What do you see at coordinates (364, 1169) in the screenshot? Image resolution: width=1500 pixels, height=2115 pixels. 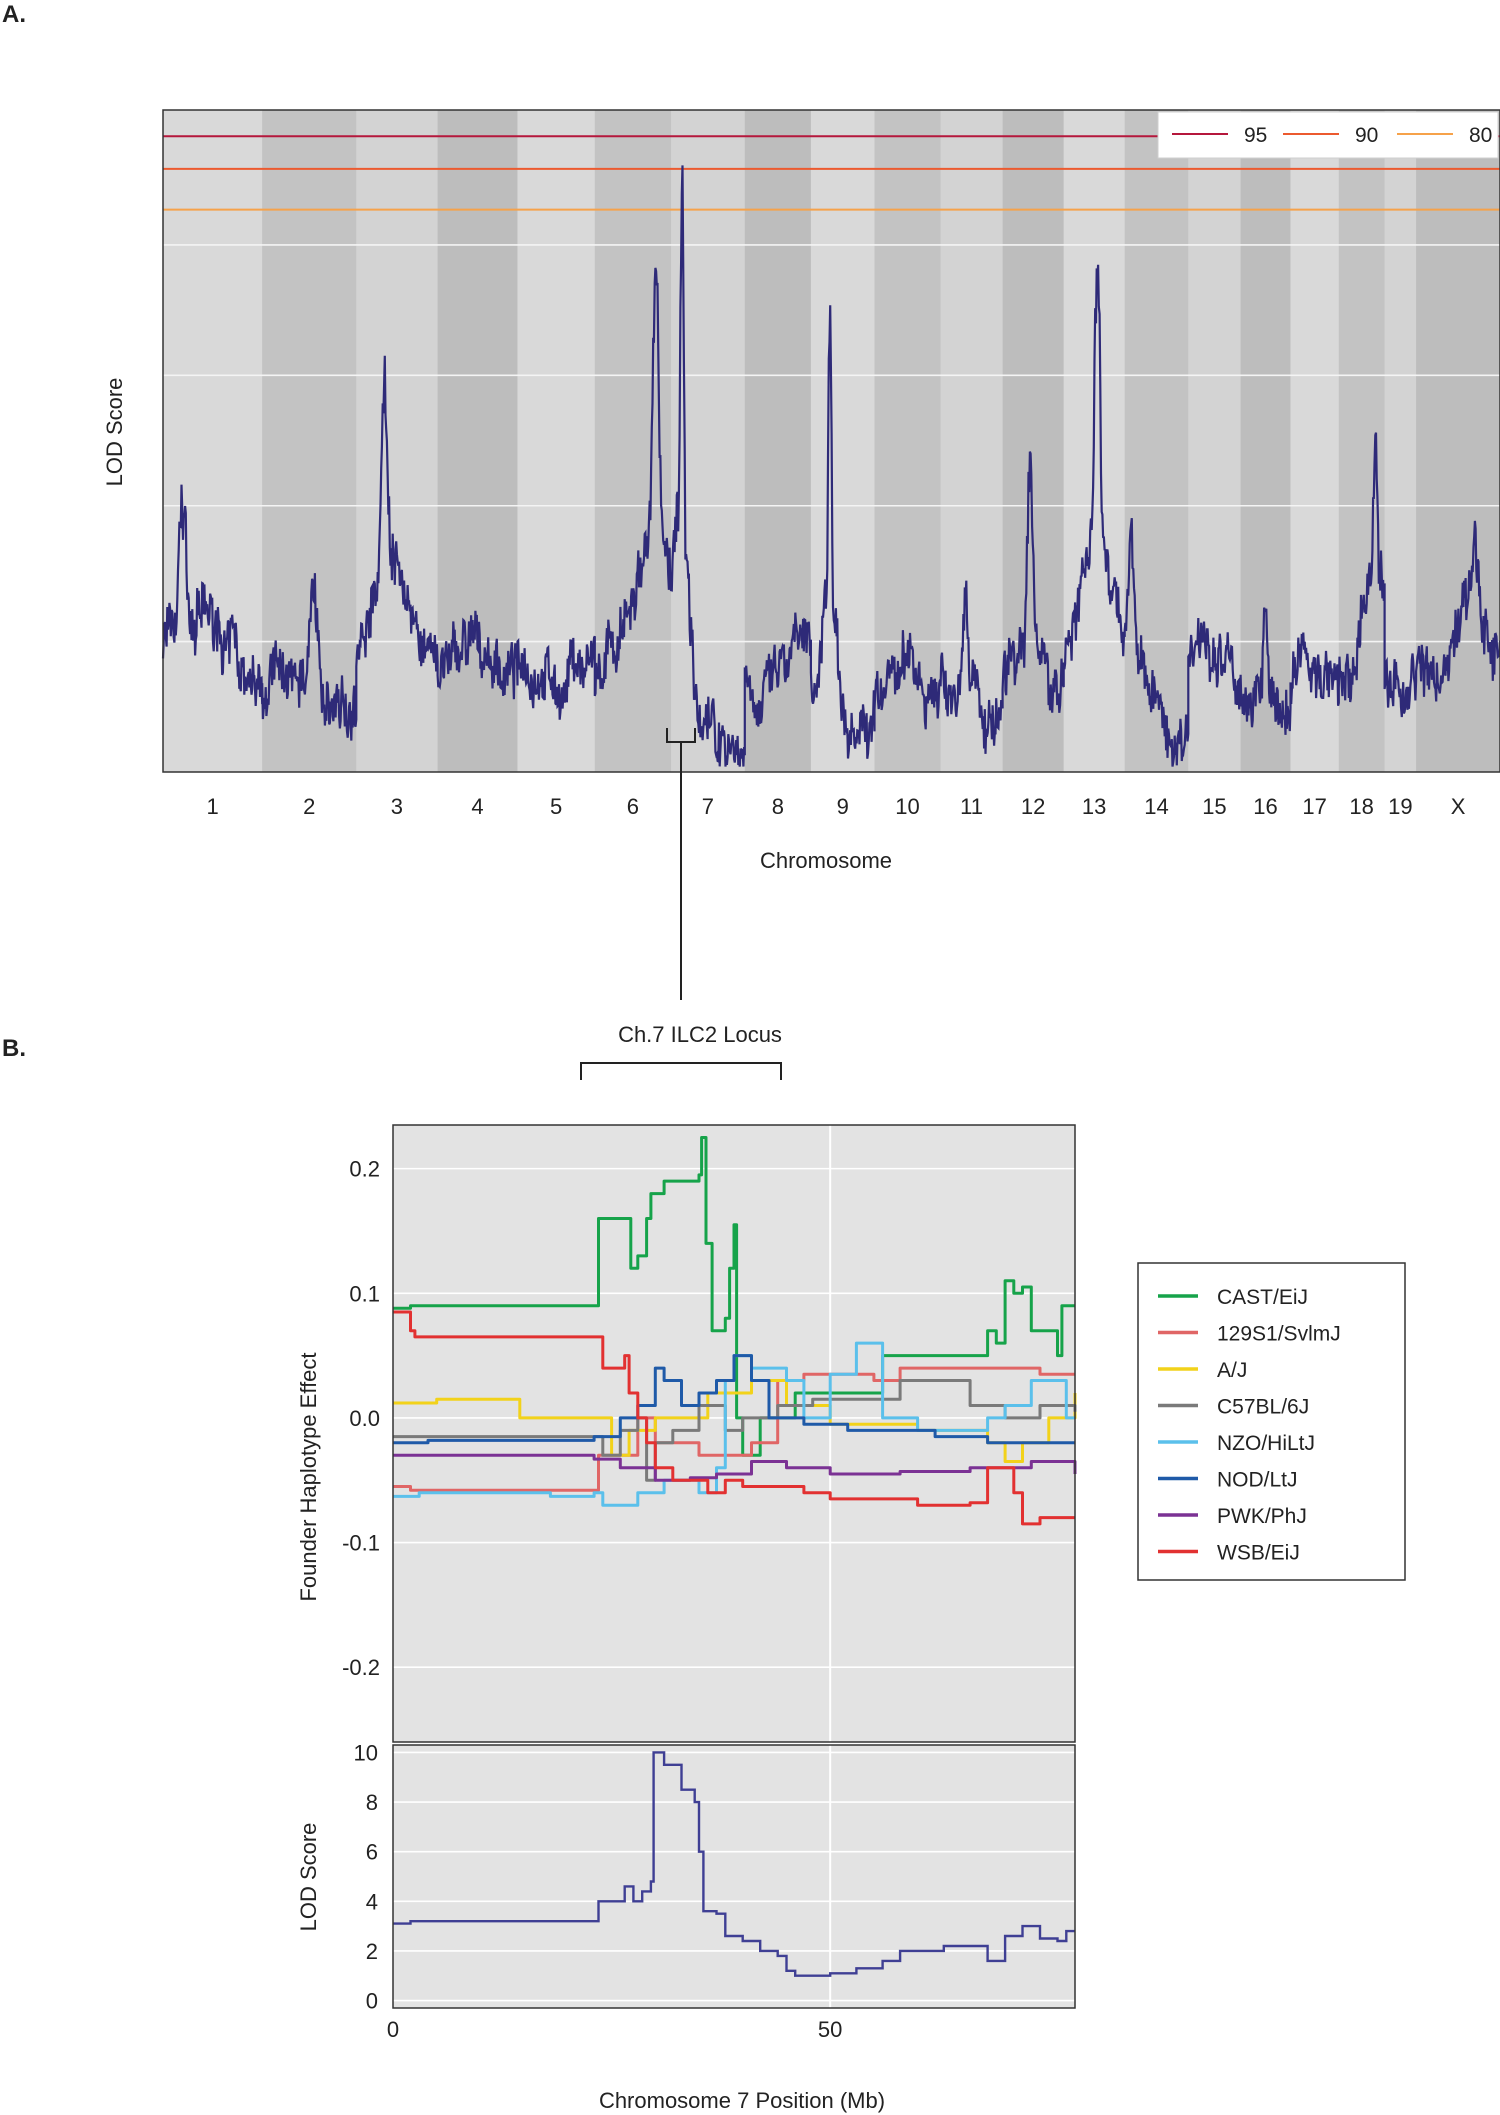 I see `effect-y-tick-label: 0.2` at bounding box center [364, 1169].